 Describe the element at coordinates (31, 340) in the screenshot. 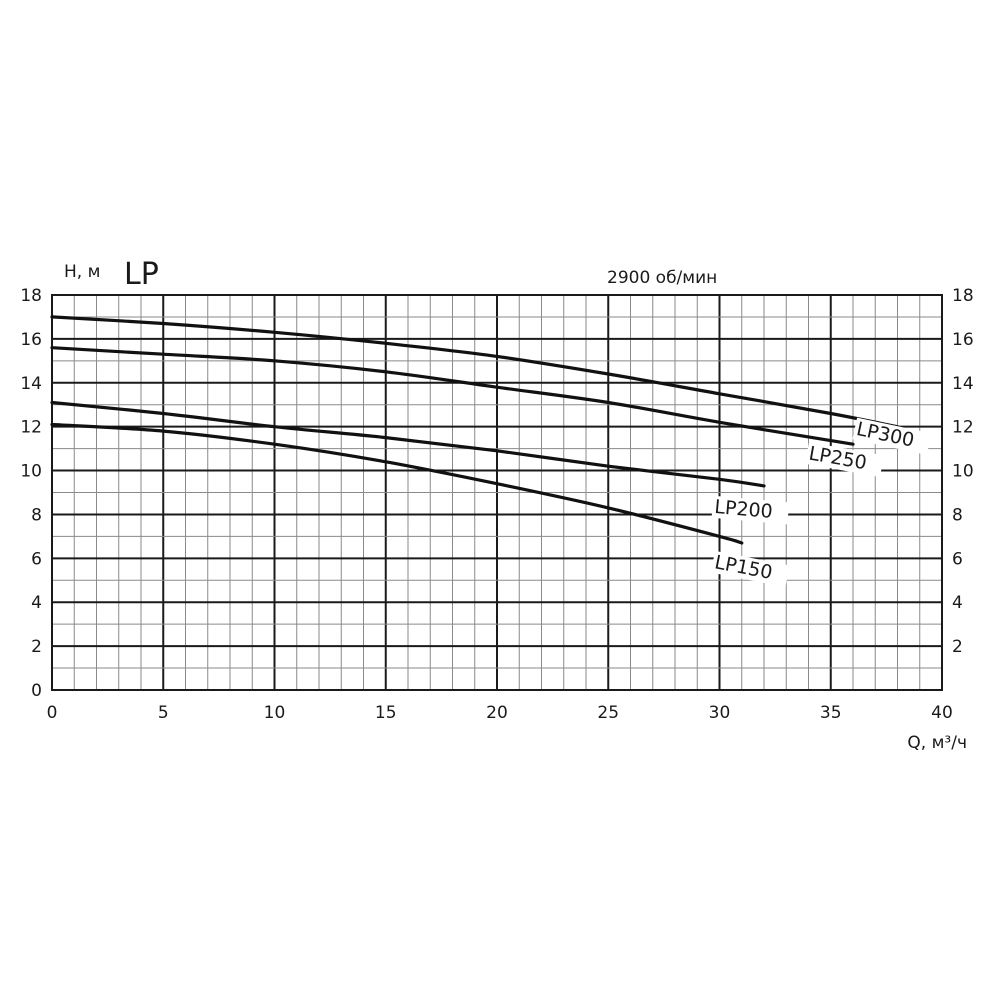

I see `y-tick-label-left: 16` at that location.